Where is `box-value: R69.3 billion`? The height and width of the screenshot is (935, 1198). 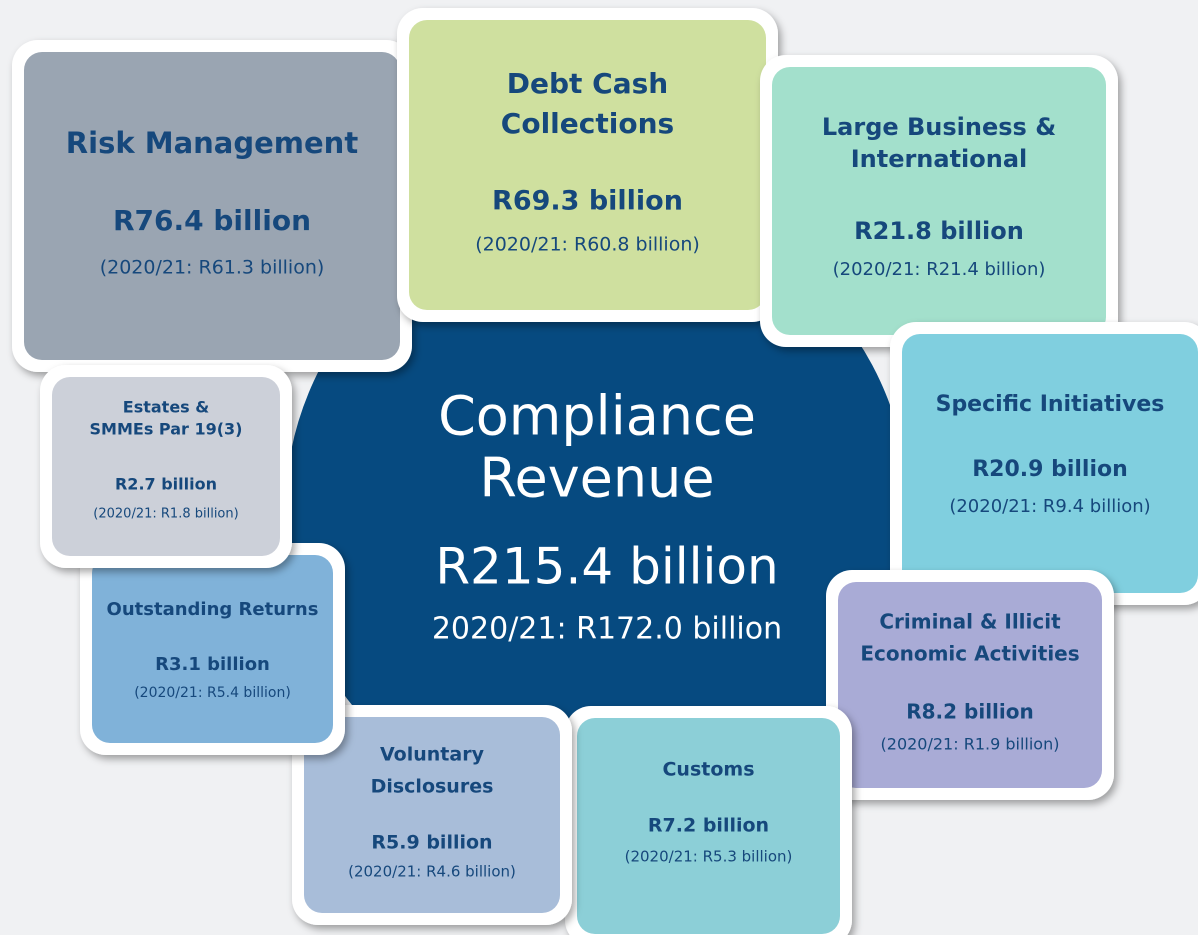 box-value: R69.3 billion is located at coordinates (587, 201).